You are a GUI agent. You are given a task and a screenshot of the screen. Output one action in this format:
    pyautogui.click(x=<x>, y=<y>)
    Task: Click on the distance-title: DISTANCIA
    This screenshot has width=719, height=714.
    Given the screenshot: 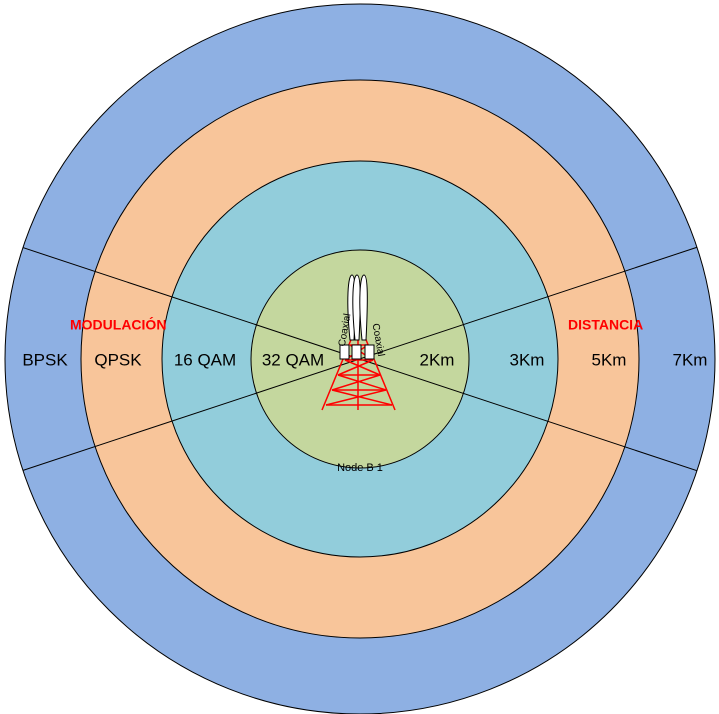 What is the action you would take?
    pyautogui.click(x=605, y=325)
    